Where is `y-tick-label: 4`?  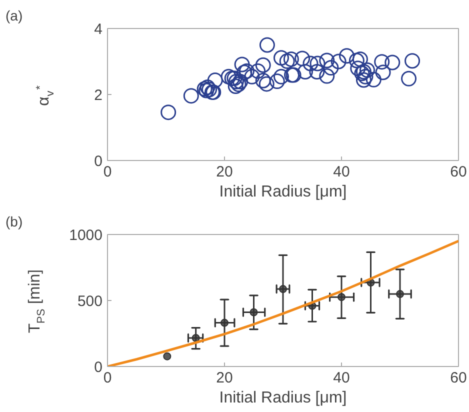 y-tick-label: 4 is located at coordinates (98, 29).